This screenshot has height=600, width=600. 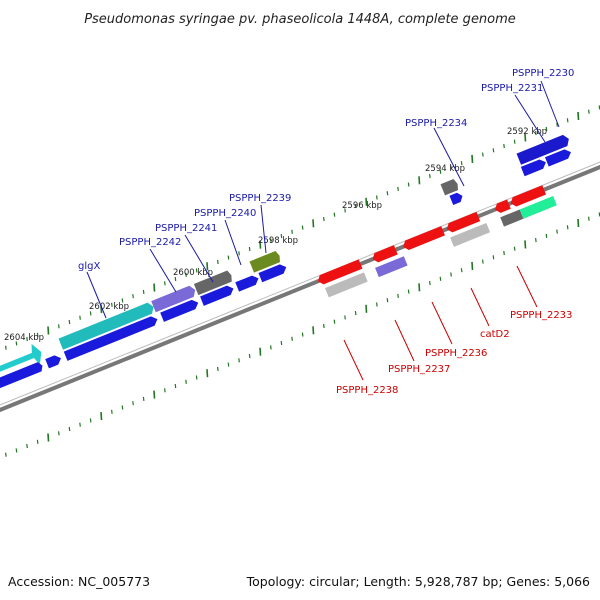 What do you see at coordinates (186, 228) in the screenshot?
I see `gene-label: PSPPH_2241` at bounding box center [186, 228].